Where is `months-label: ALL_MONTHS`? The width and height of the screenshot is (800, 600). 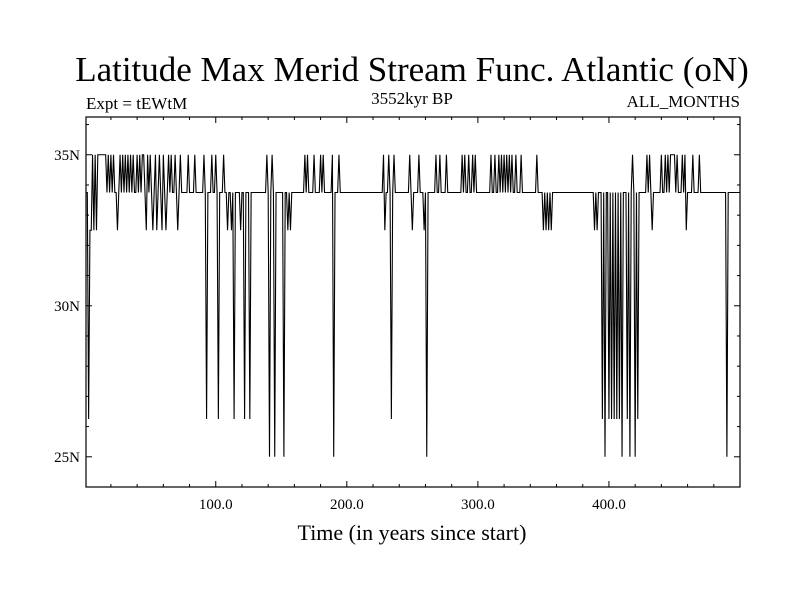 months-label: ALL_MONTHS is located at coordinates (683, 101).